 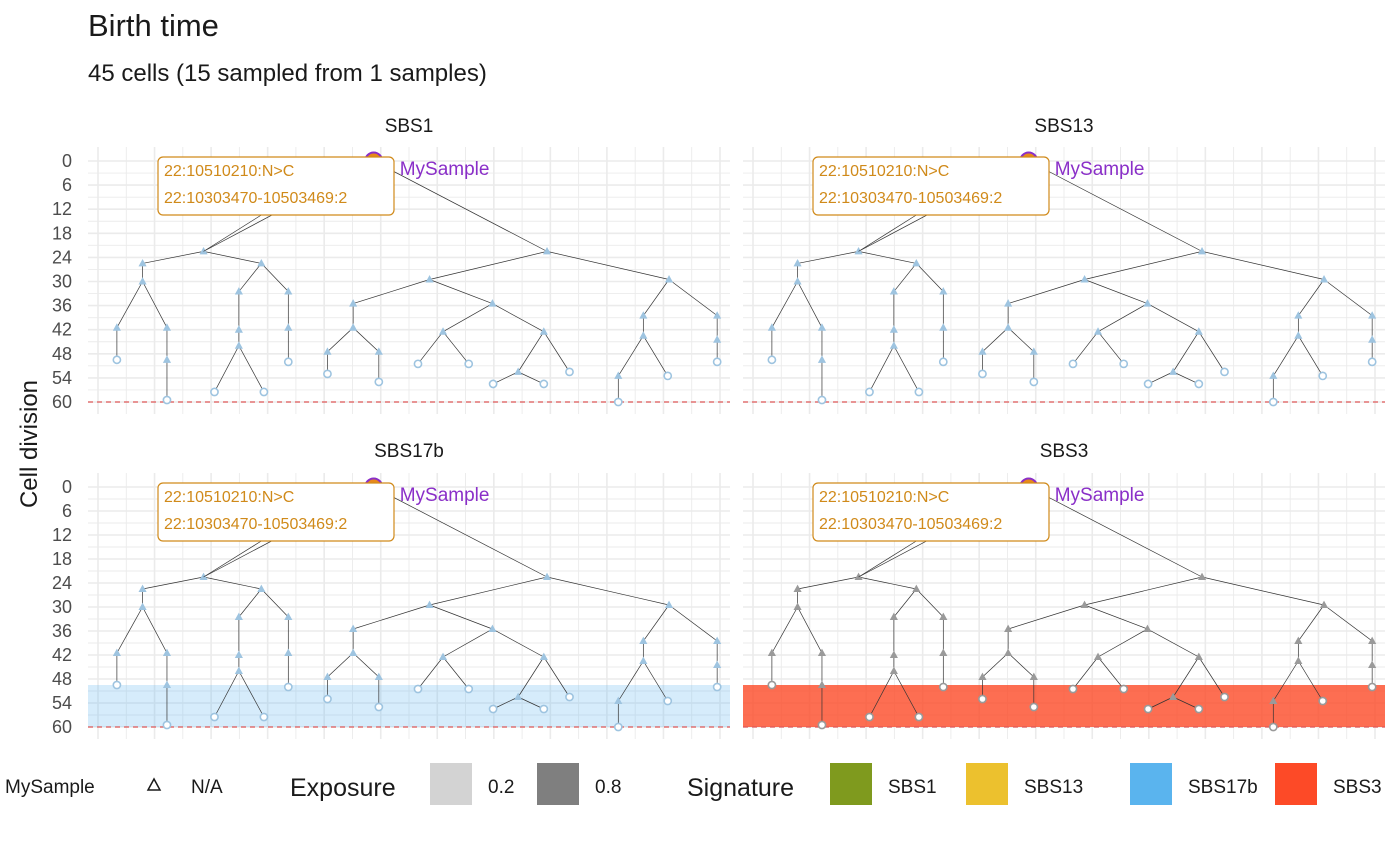 I want to click on sample-label: MySample, so click(x=445, y=169).